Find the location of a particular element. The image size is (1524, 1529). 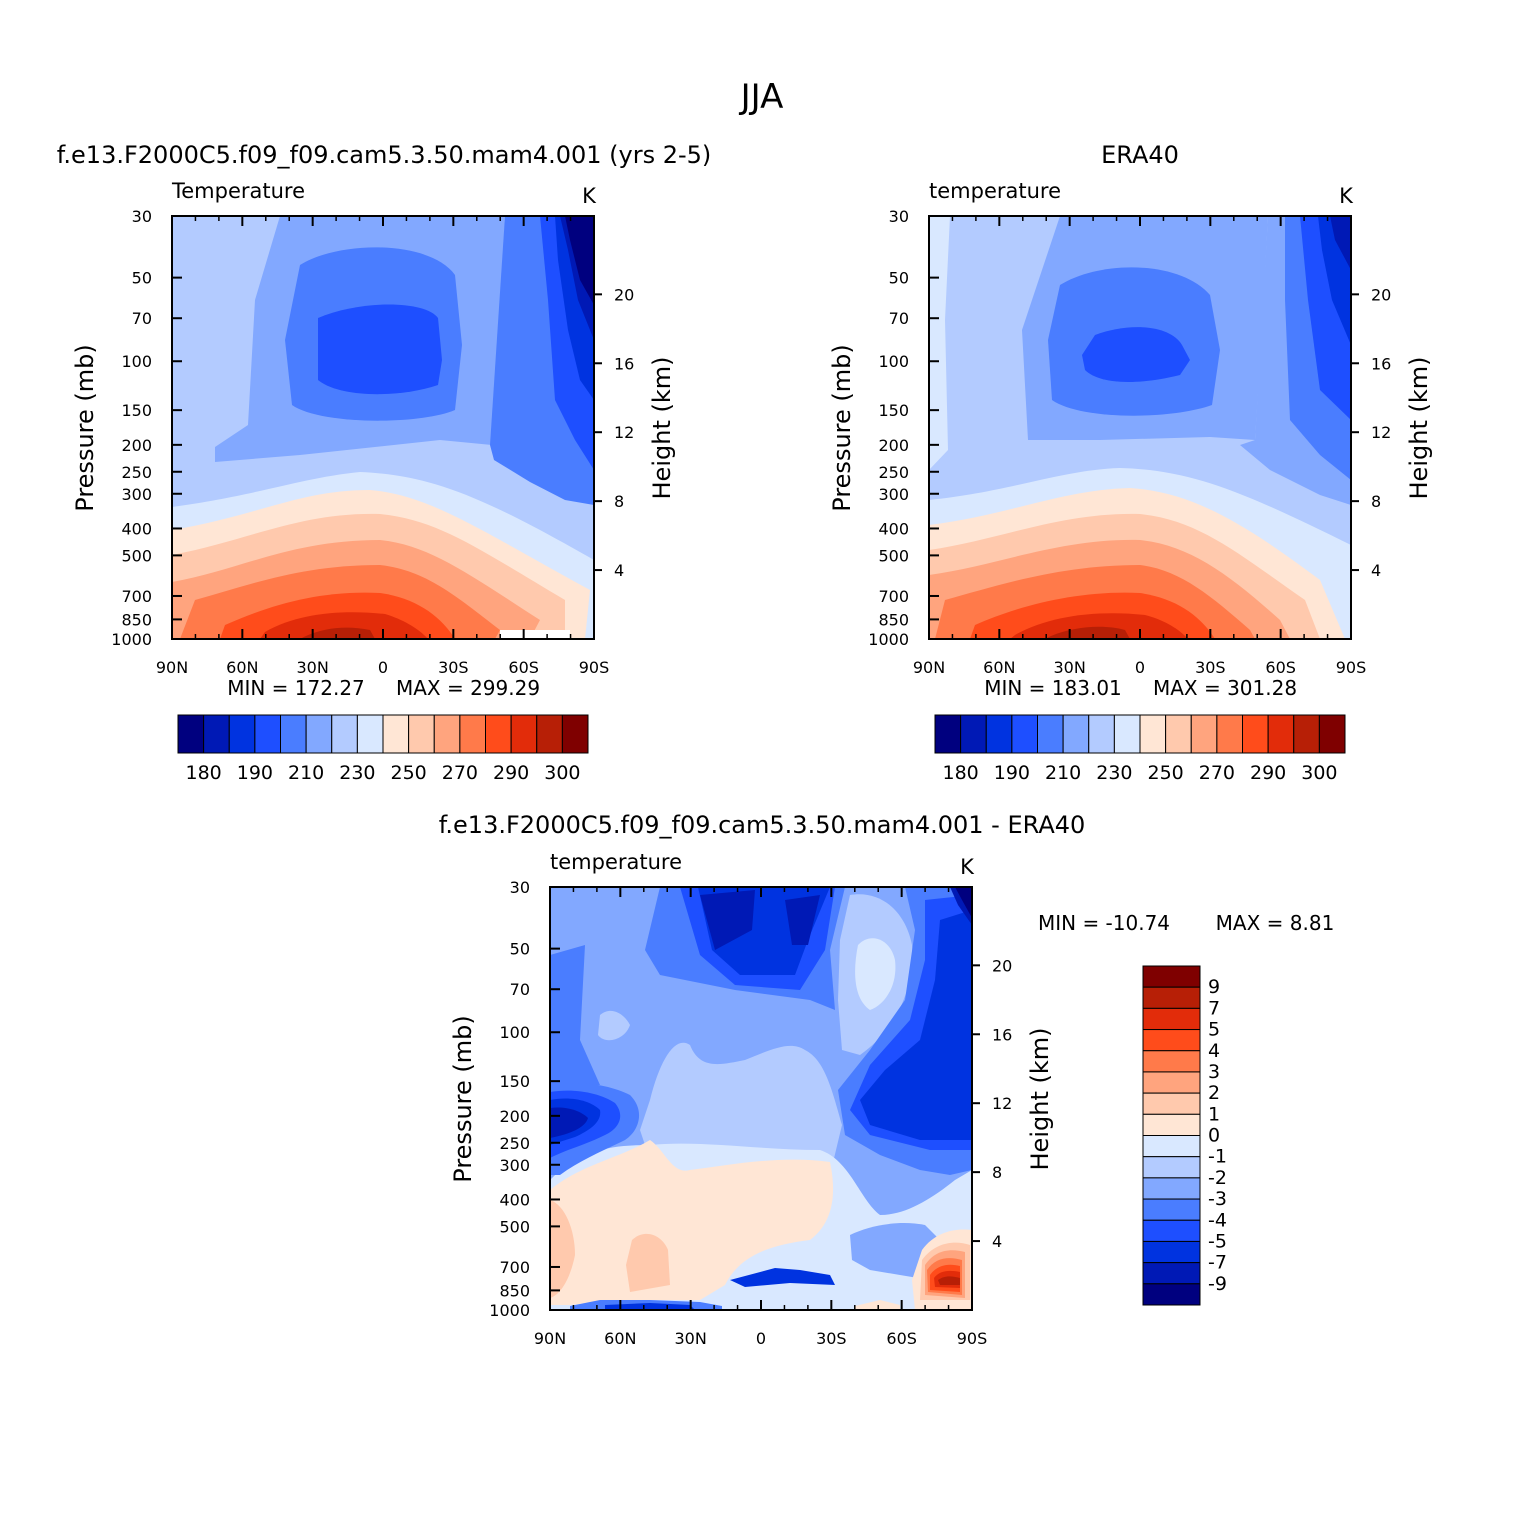

x-tick-label: 0 is located at coordinates (383, 667).